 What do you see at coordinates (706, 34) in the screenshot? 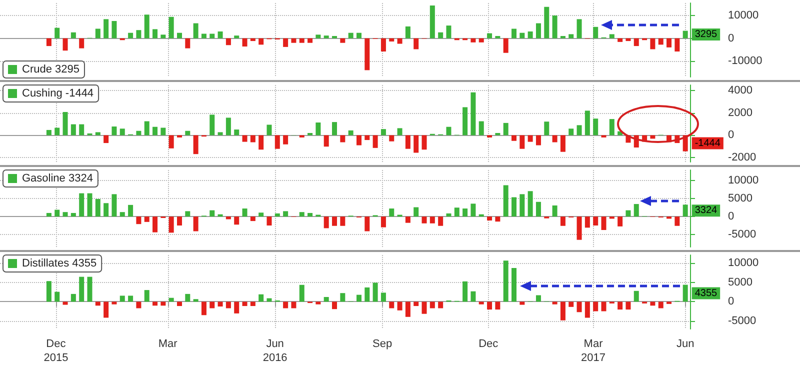
I see `data-label: 3295` at bounding box center [706, 34].